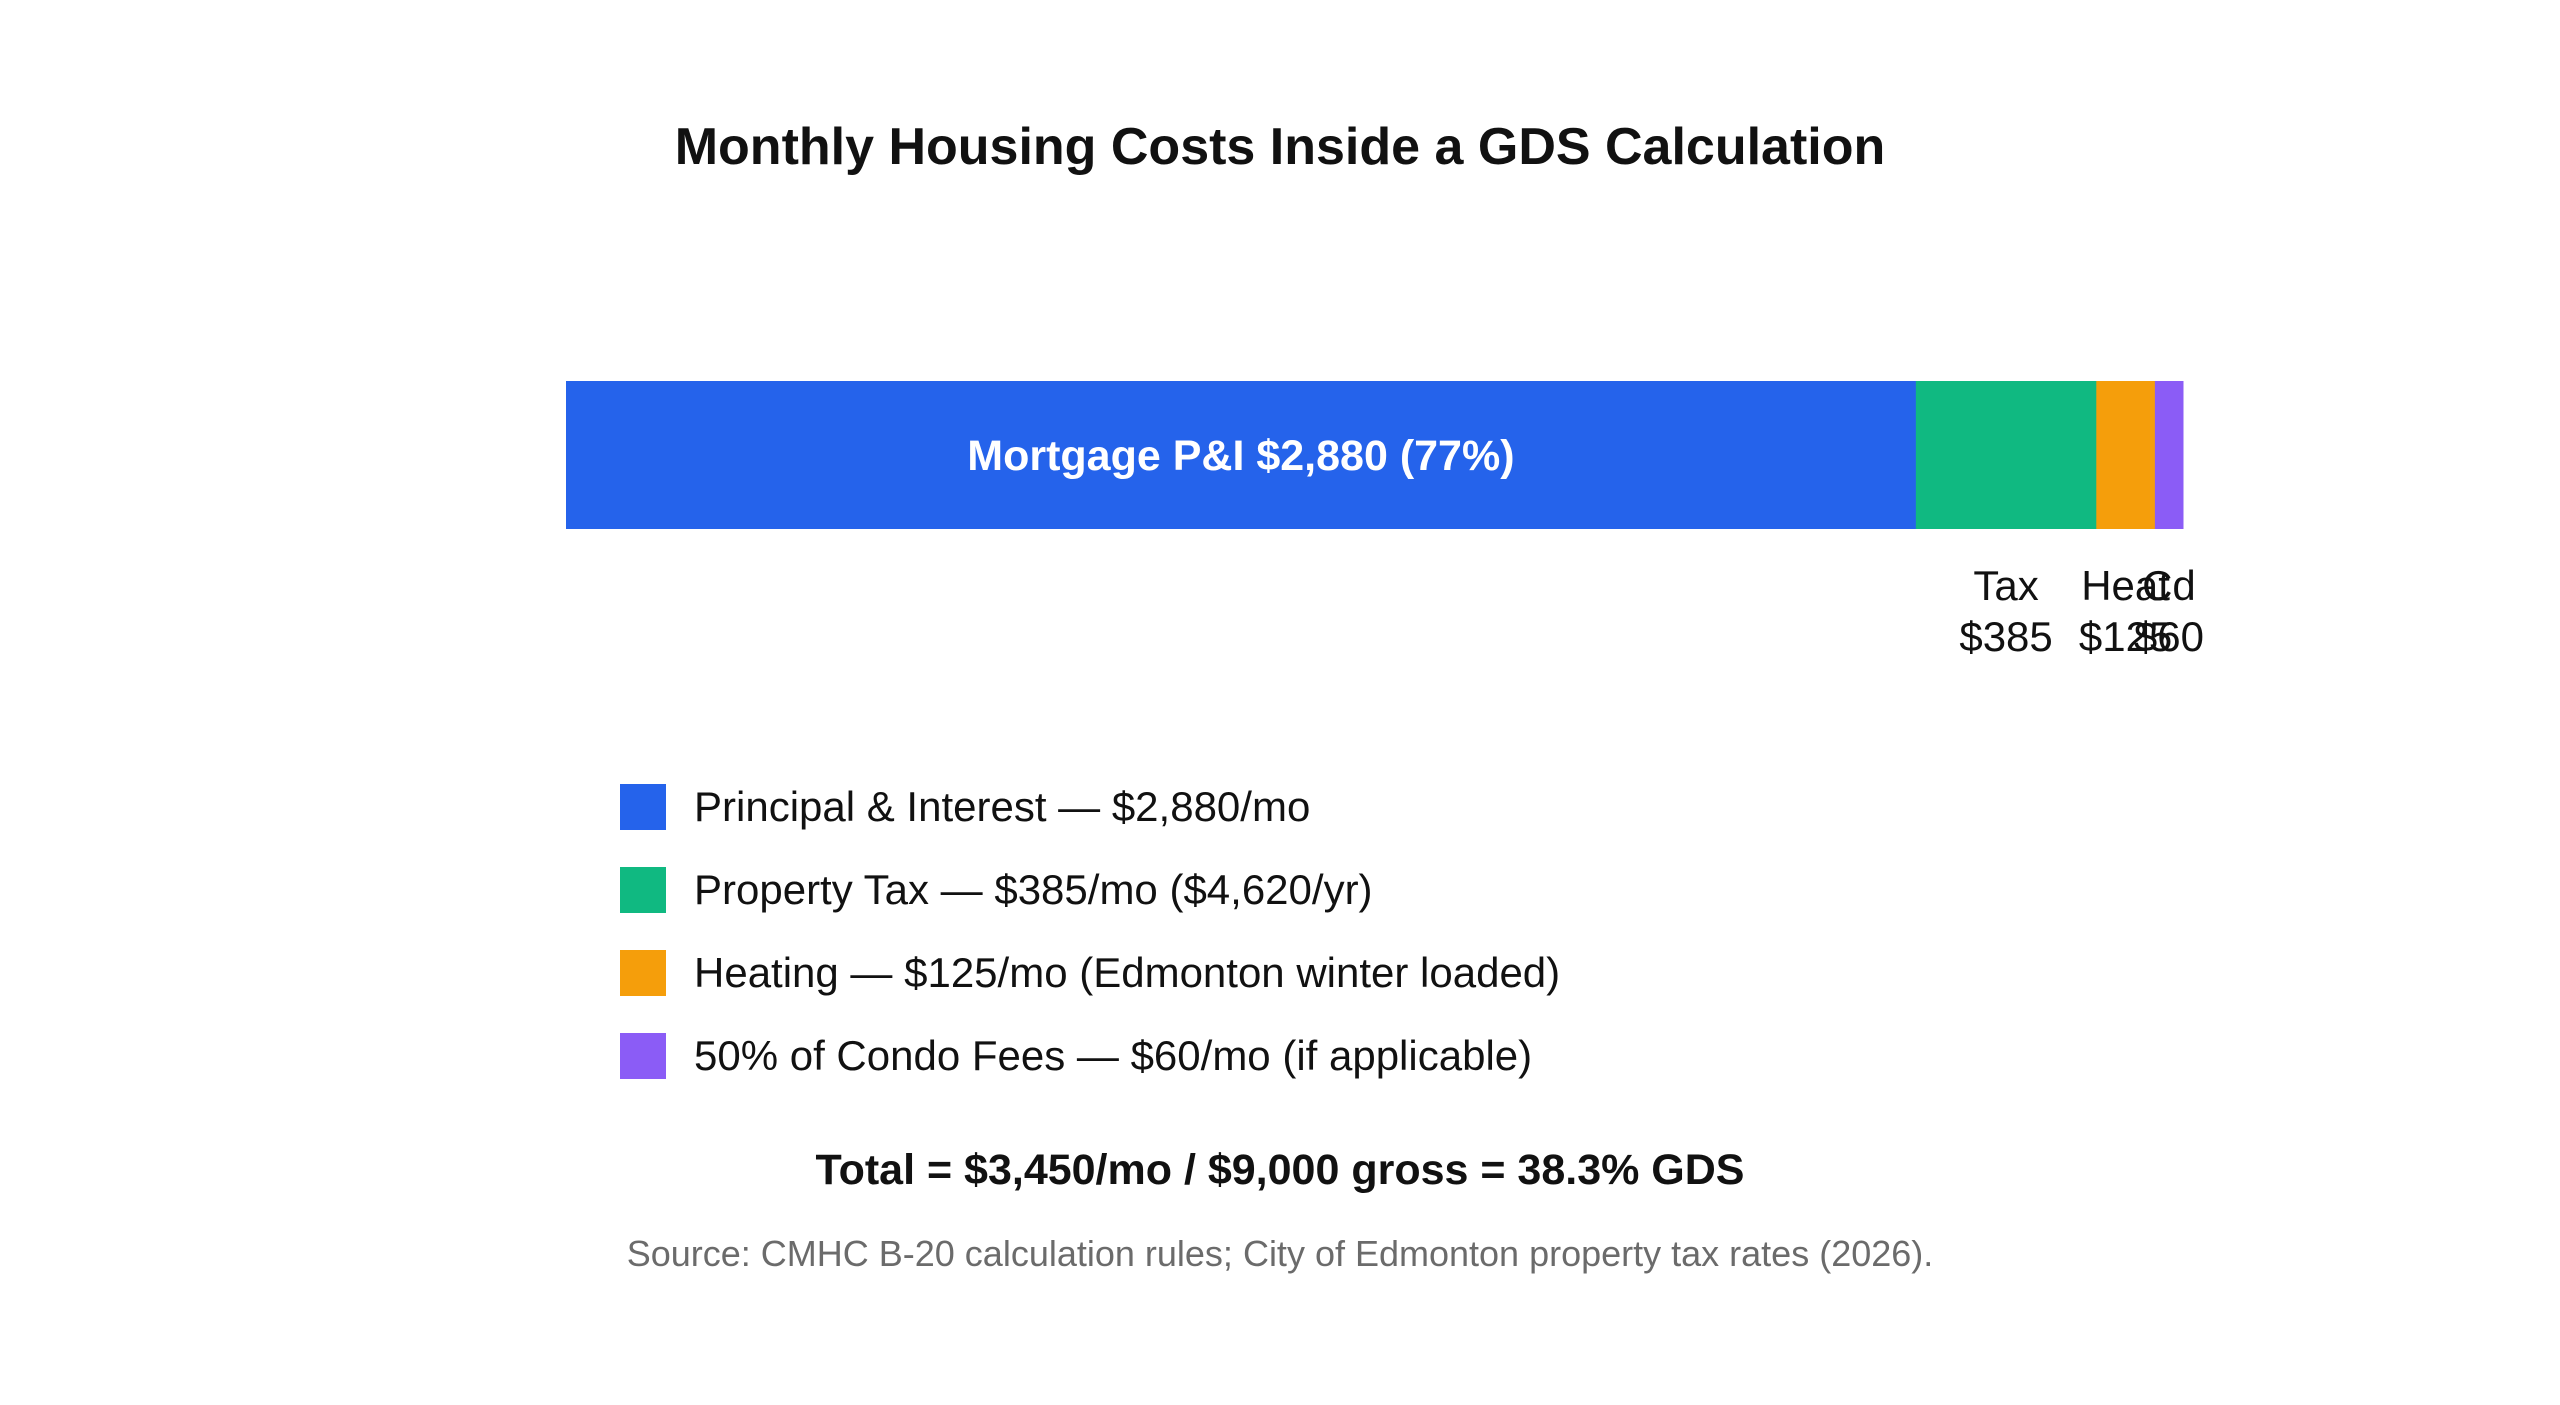 The width and height of the screenshot is (2560, 1405). Describe the element at coordinates (2169, 455) in the screenshot. I see `bar-segment-condo` at that location.